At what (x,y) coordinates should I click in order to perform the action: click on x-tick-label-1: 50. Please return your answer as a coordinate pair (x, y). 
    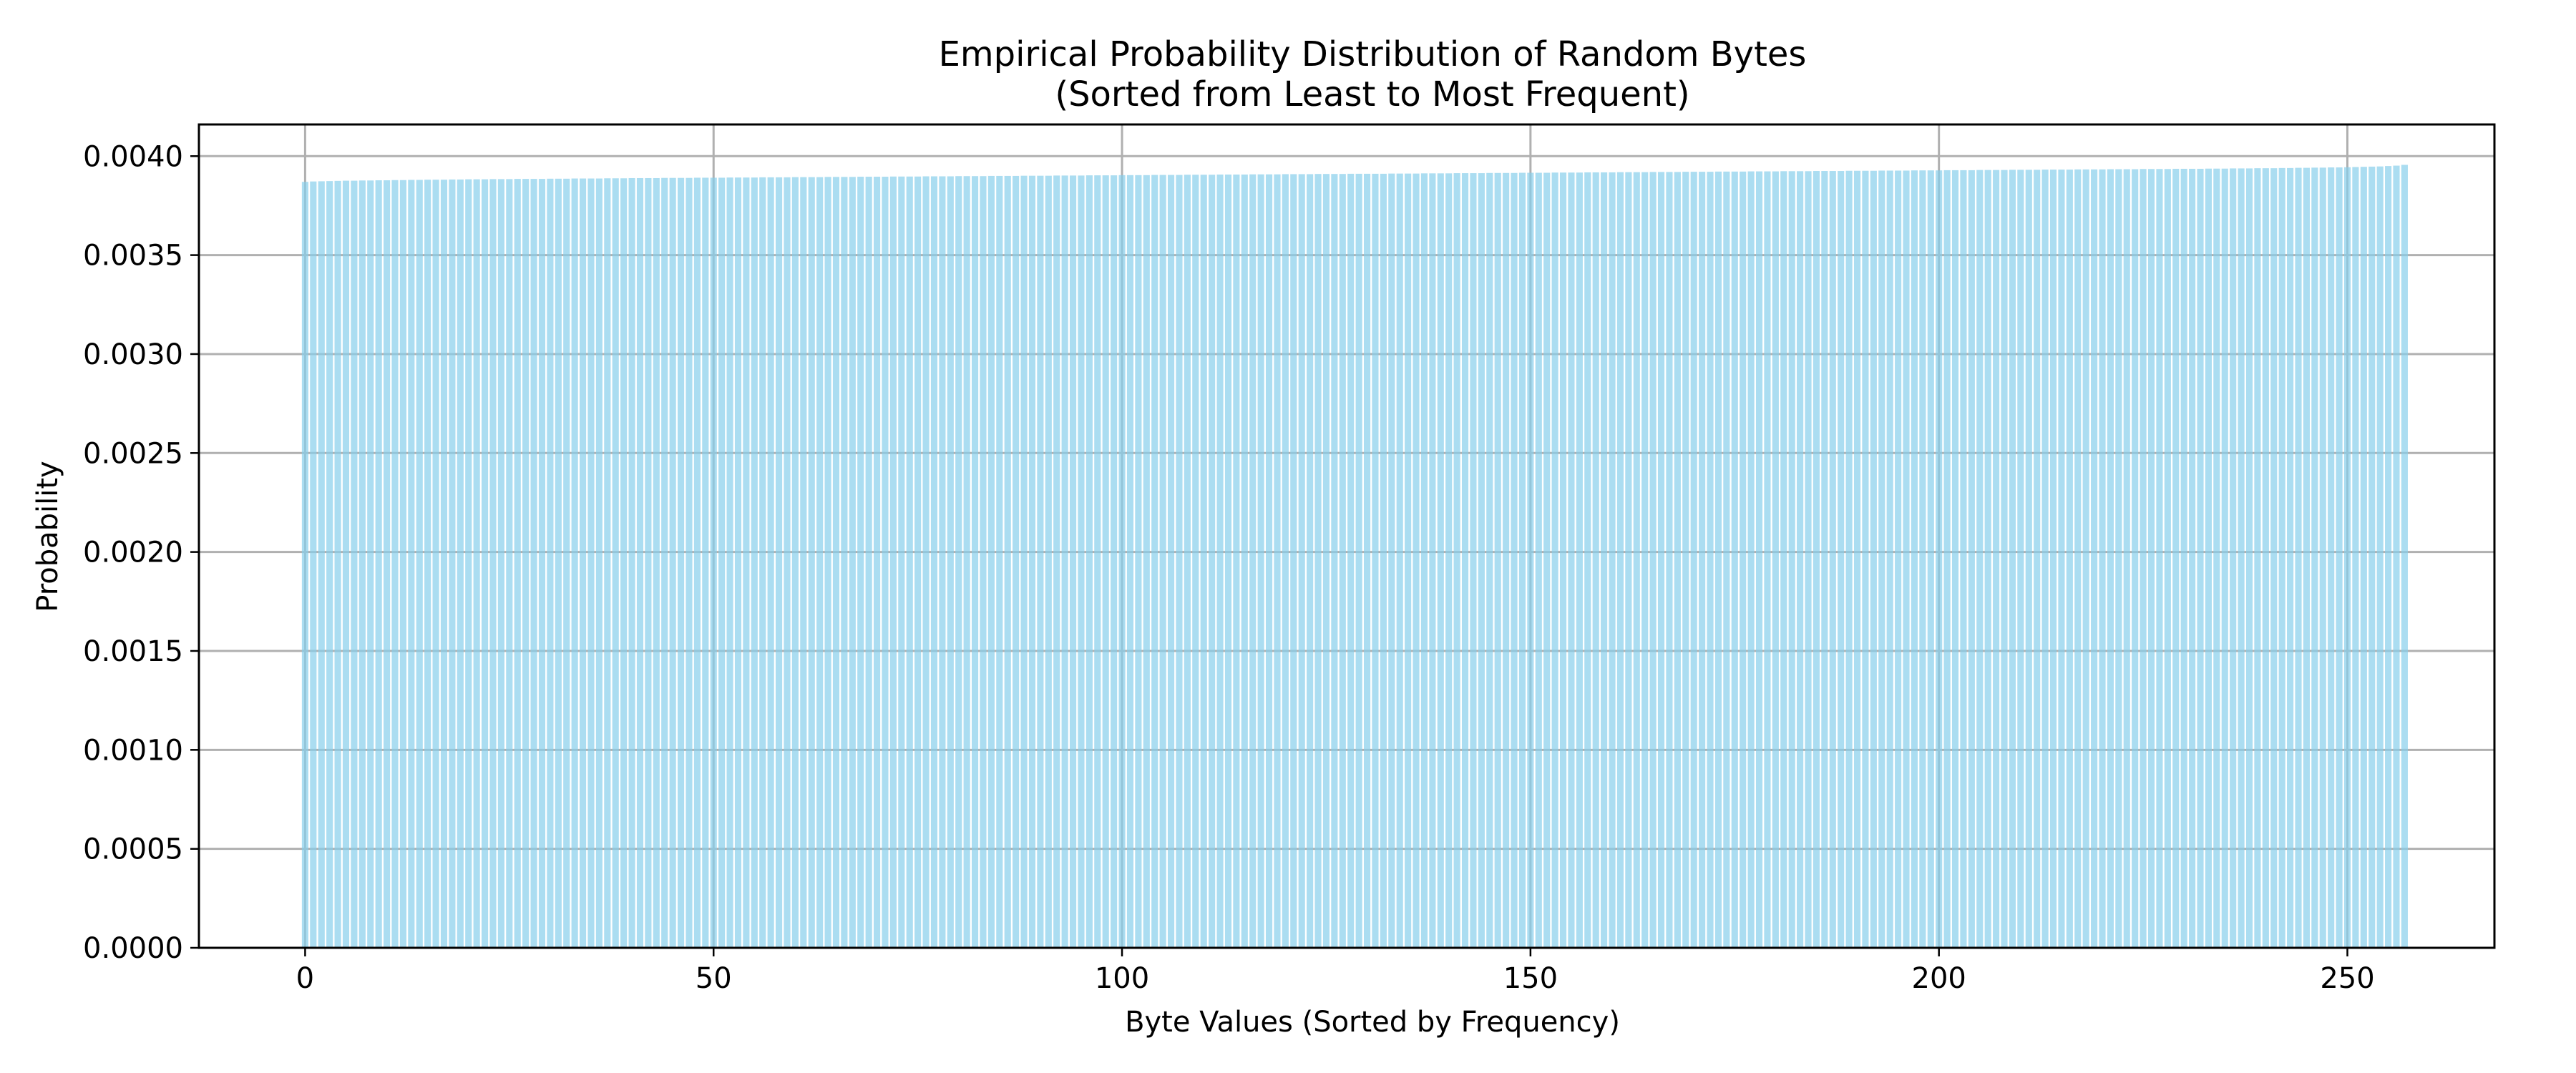
    Looking at the image, I should click on (714, 979).